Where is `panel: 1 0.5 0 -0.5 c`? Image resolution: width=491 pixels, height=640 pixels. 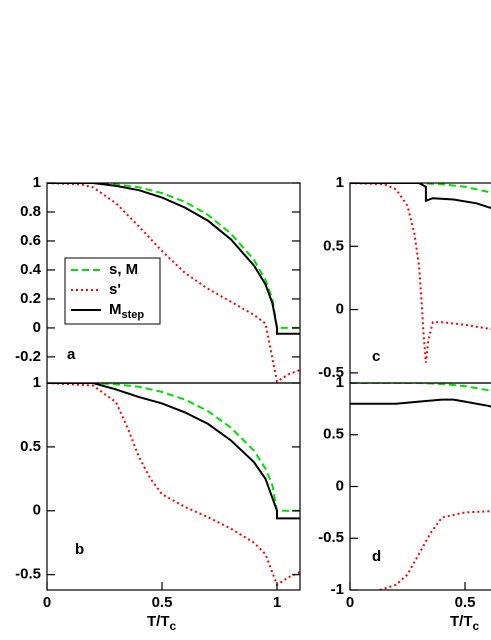 panel: 1 0.5 0 -0.5 c is located at coordinates (404, 279).